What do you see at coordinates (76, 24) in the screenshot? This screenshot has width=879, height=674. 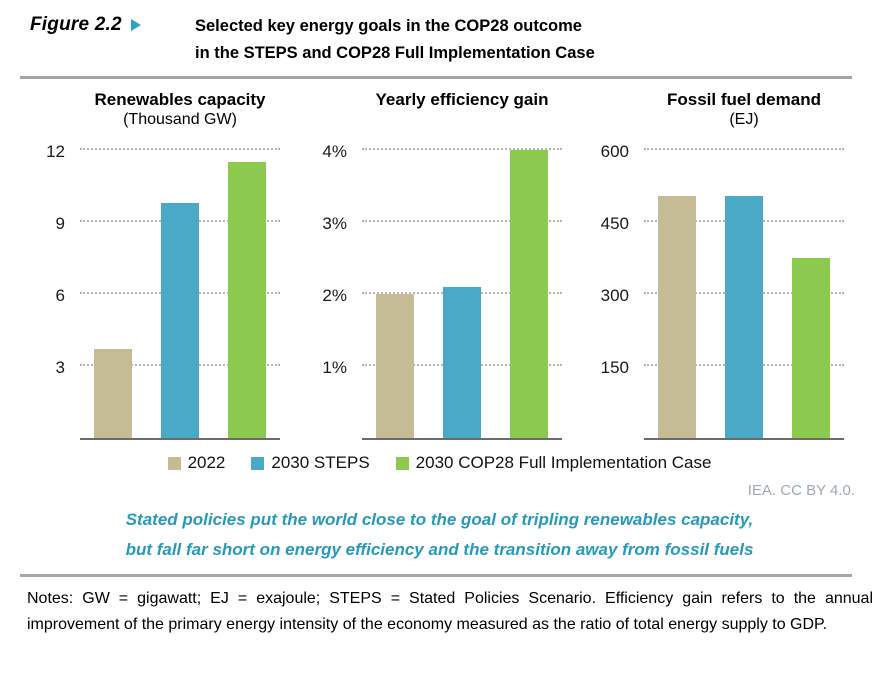 I see `figure-number: Figure 2.2` at bounding box center [76, 24].